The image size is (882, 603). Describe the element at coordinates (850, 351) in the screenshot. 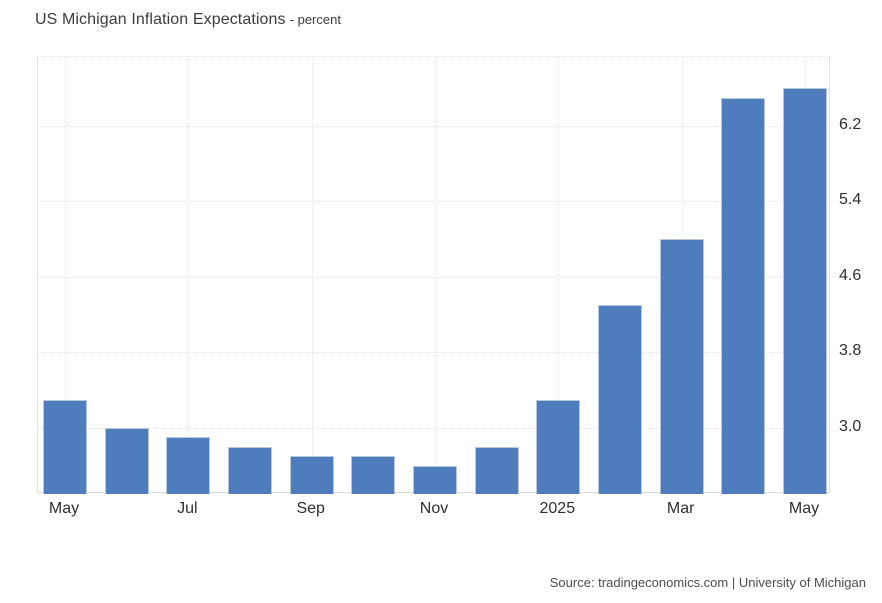

I see `y-axis-tick-label: 3.8` at that location.